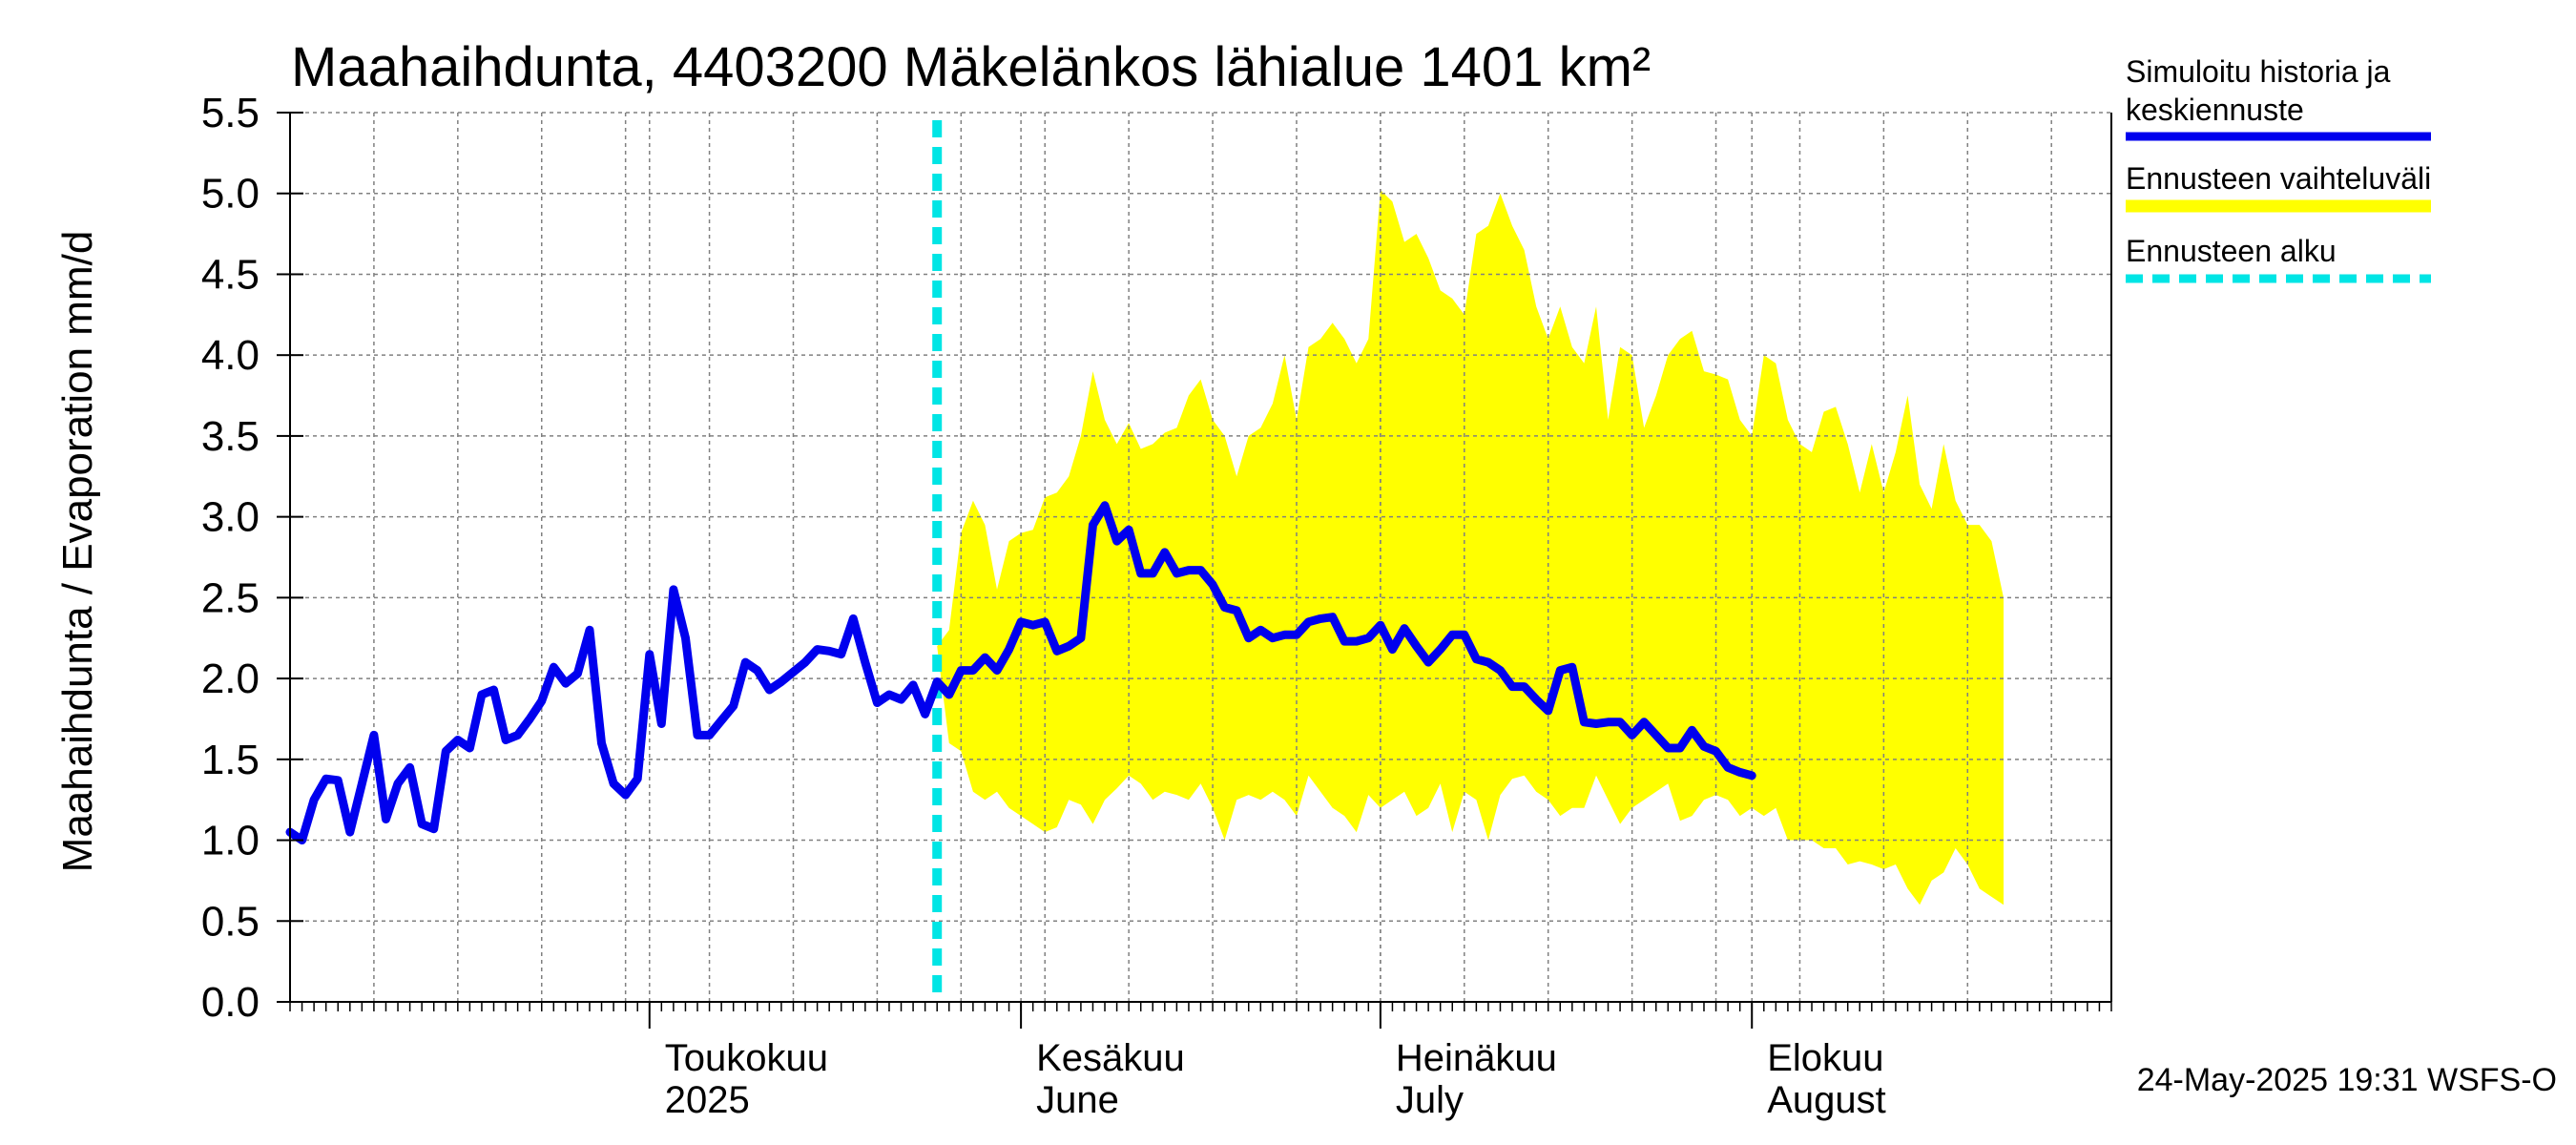 The width and height of the screenshot is (2576, 1145). What do you see at coordinates (230, 598) in the screenshot?
I see `y-tick-label: 2.5` at bounding box center [230, 598].